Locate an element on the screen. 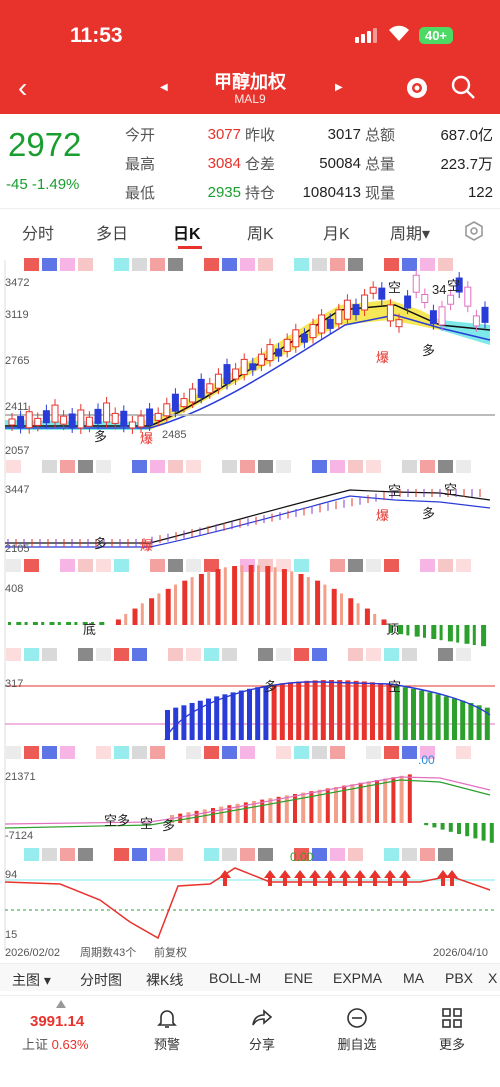 This screenshot has width=500, height=1087. low-label: 2485 is located at coordinates (174, 435).